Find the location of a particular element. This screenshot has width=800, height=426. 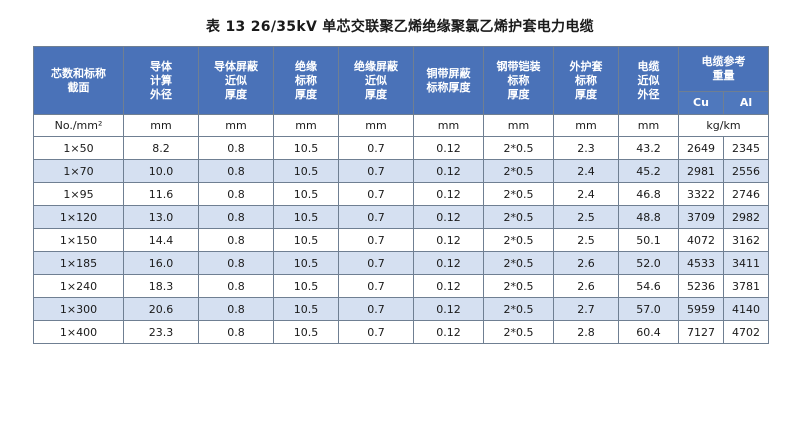

column-header: 电缆 近似 外径 is located at coordinates (648, 80).